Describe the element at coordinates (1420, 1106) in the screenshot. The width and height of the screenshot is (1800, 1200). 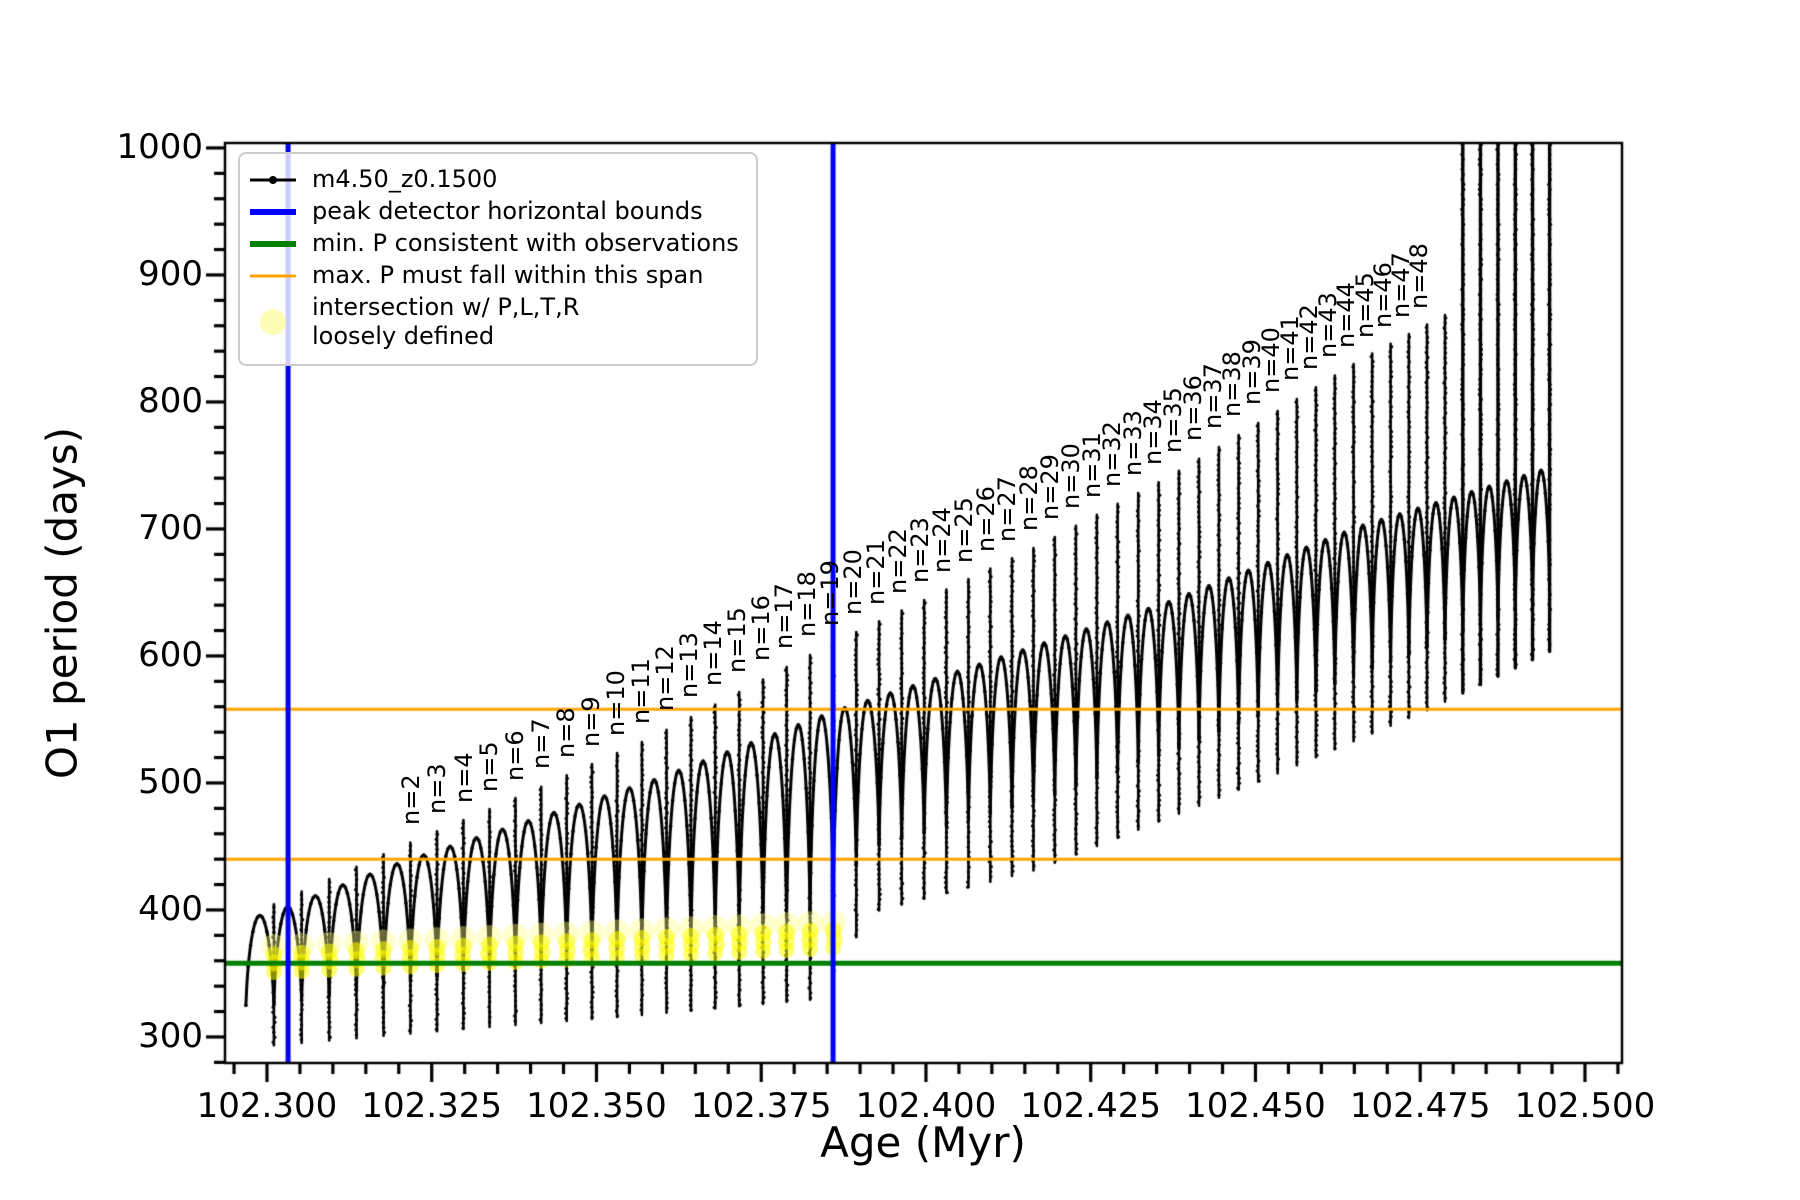
I see `x-tick-label: 102.475` at that location.